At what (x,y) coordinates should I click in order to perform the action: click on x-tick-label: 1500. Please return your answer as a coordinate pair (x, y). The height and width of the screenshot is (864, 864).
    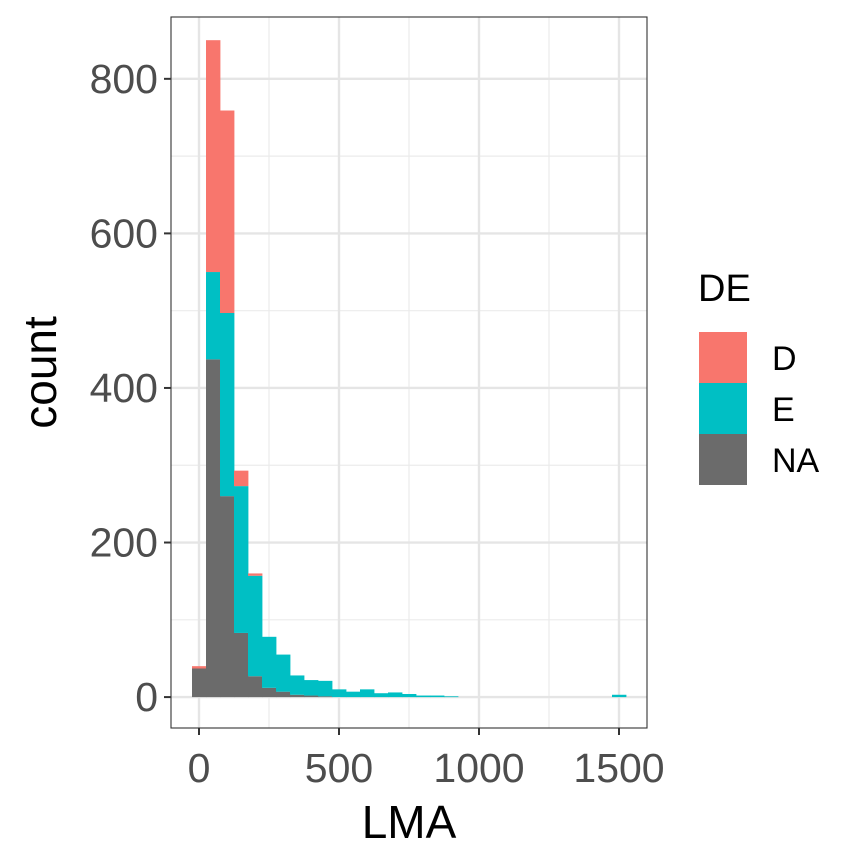
    Looking at the image, I should click on (618, 768).